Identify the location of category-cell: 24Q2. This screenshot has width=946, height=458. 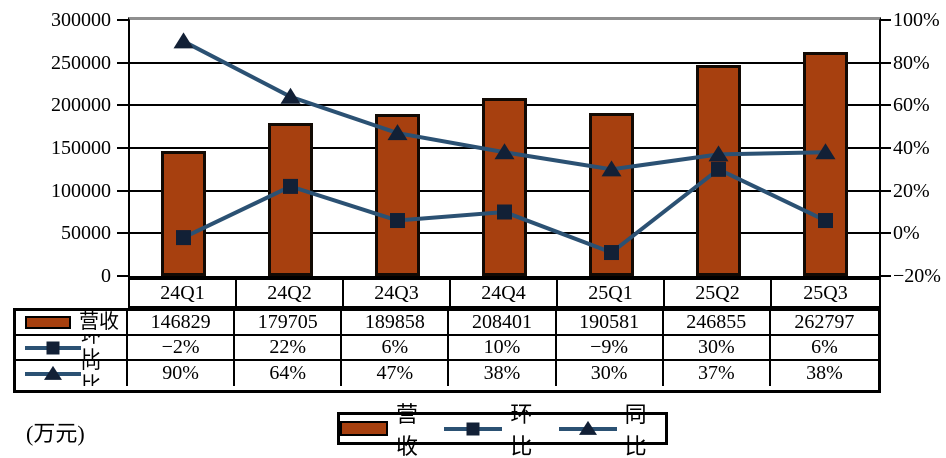
(290, 293).